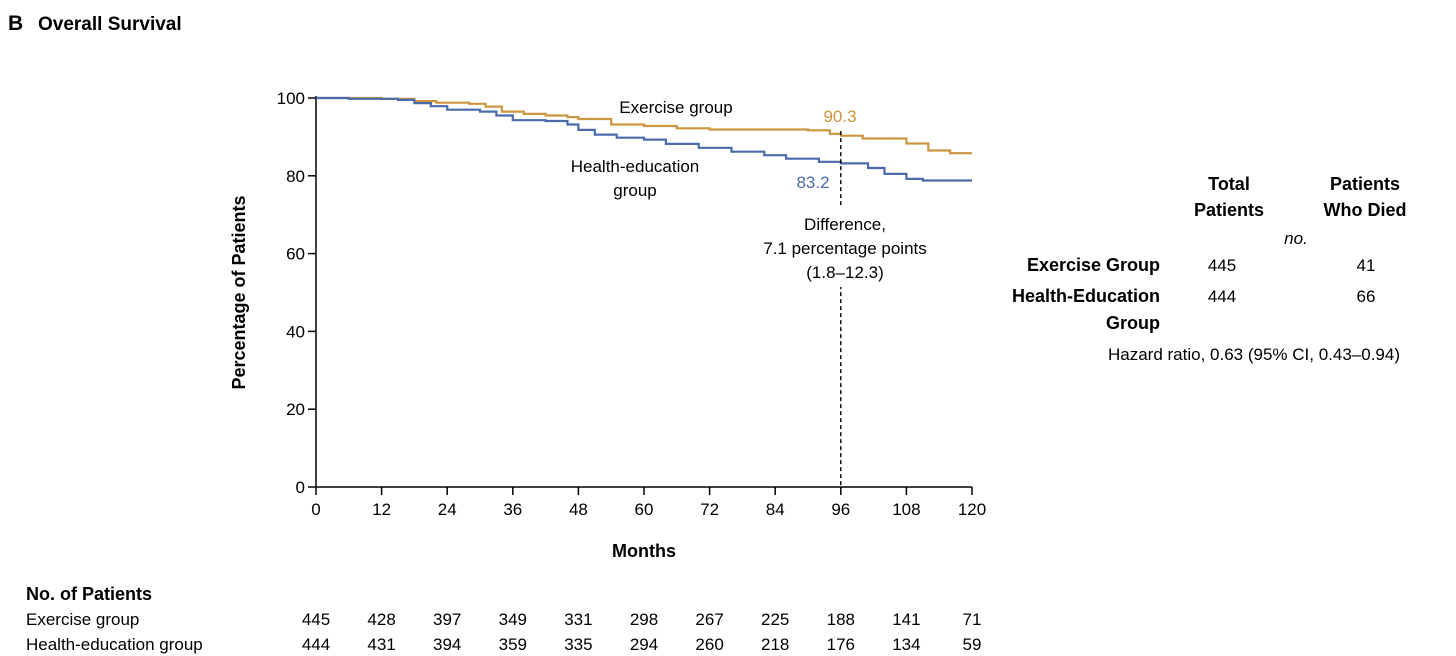  What do you see at coordinates (447, 619) in the screenshot?
I see `risk-value: 397` at bounding box center [447, 619].